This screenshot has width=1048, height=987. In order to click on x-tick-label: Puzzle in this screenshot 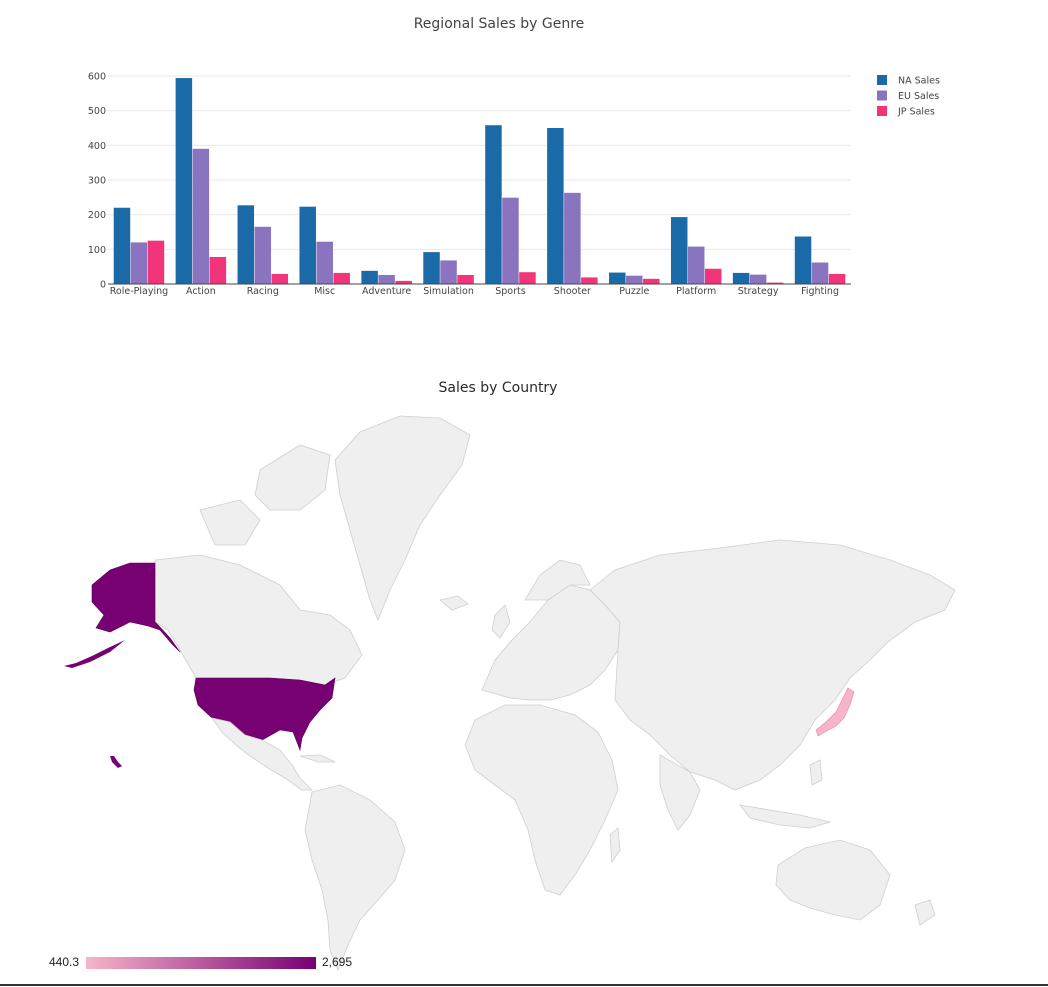, I will do `click(634, 291)`.